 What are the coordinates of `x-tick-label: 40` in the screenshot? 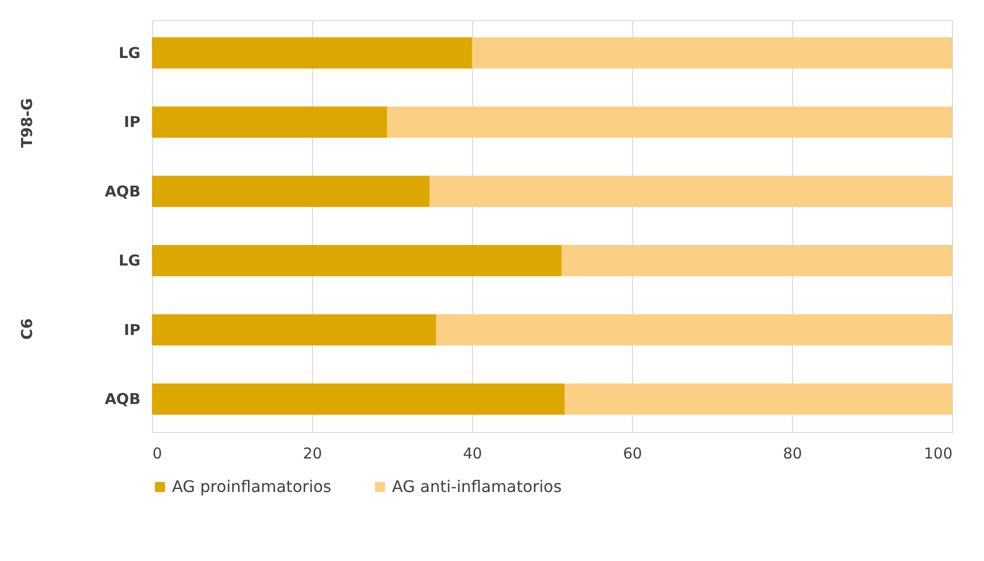 It's located at (472, 453).